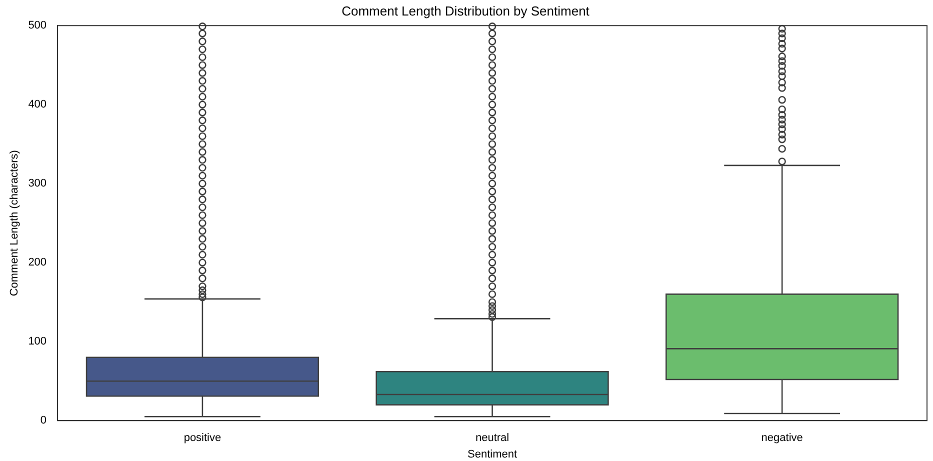 Image resolution: width=933 pixels, height=461 pixels. What do you see at coordinates (37, 26) in the screenshot?
I see `y-tick-label: 500` at bounding box center [37, 26].